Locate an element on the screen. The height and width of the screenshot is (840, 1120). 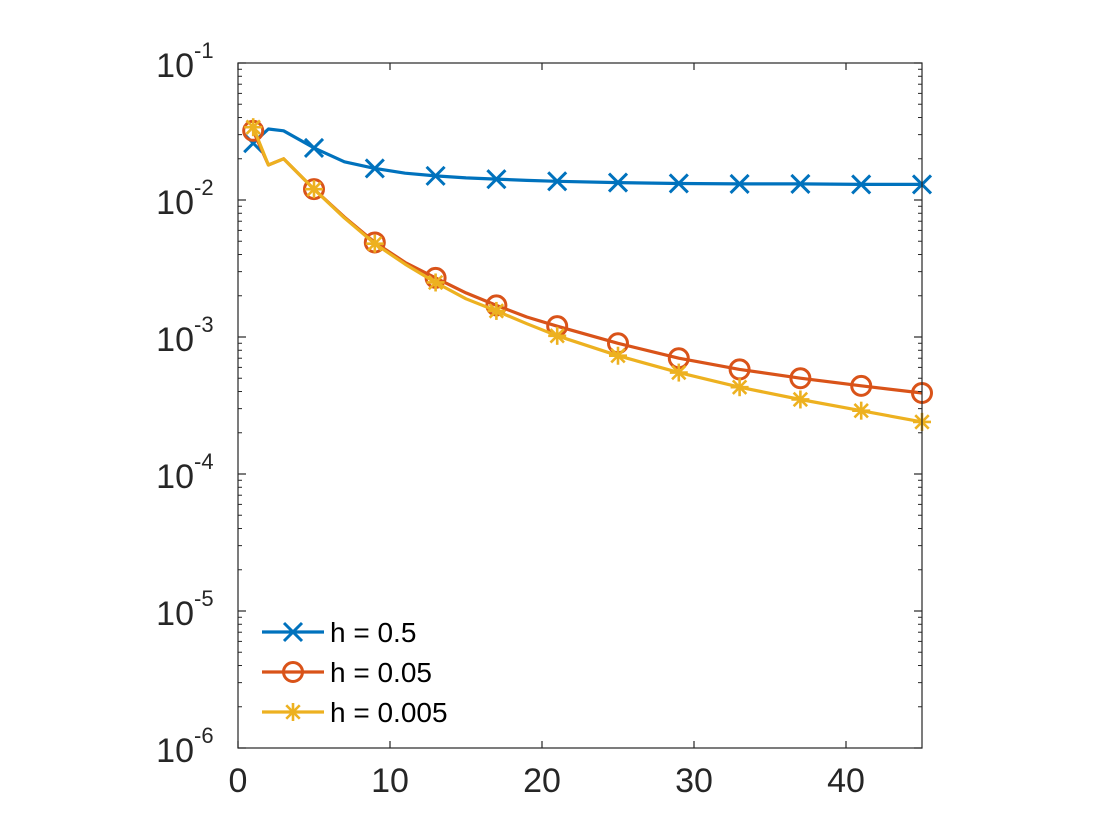
x-tick-label: 0 is located at coordinates (238, 781).